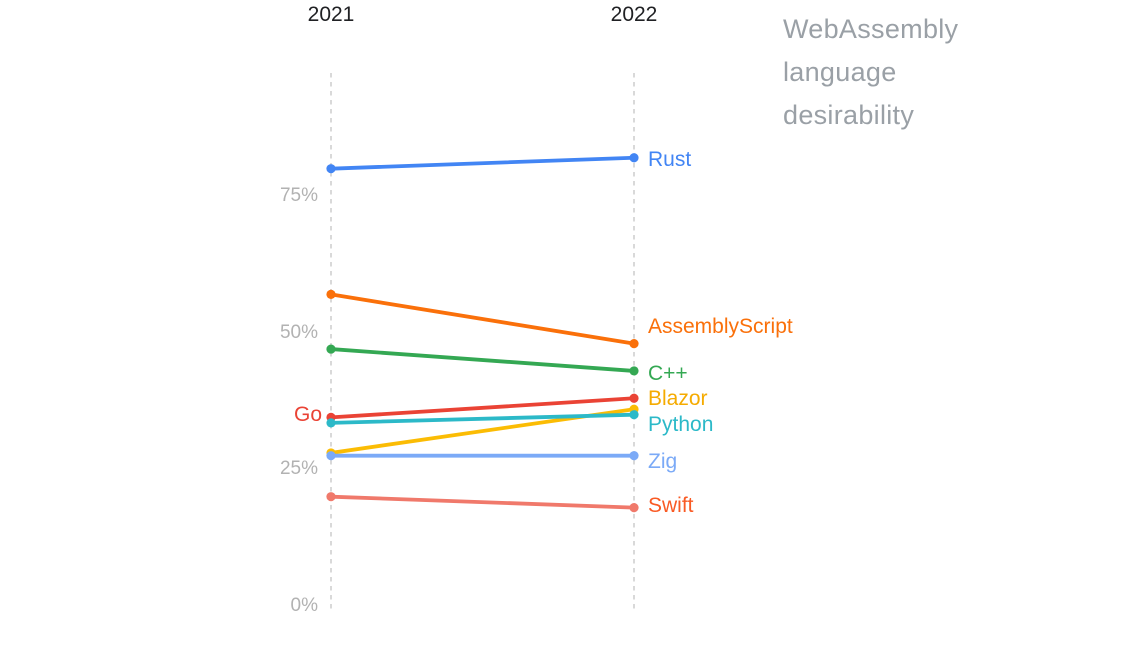 The height and width of the screenshot is (649, 1140). What do you see at coordinates (482, 360) in the screenshot?
I see `series-line-c` at bounding box center [482, 360].